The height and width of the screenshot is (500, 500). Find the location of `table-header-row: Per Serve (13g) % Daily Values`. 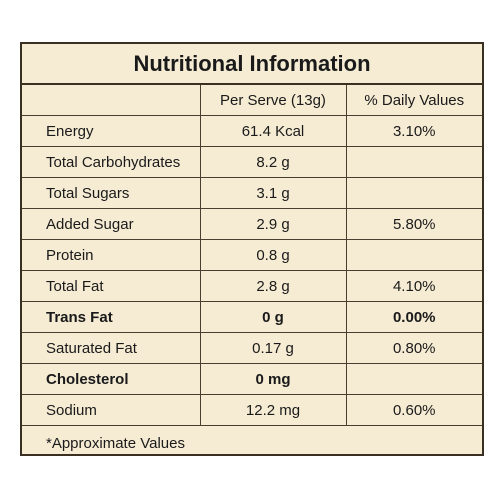

table-header-row: Per Serve (13g) % Daily Values is located at coordinates (252, 100).